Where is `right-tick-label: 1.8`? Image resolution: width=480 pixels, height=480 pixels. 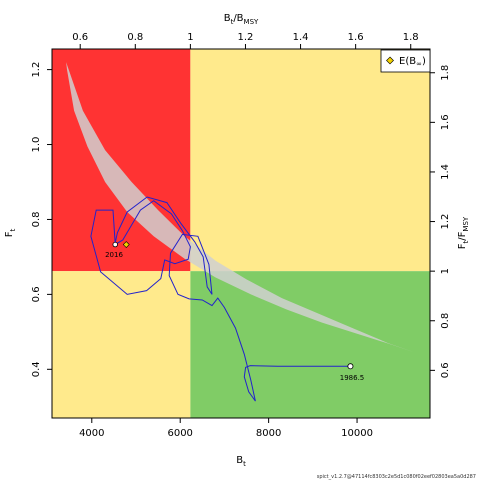
right-tick-label: 1.8 is located at coordinates (445, 73).